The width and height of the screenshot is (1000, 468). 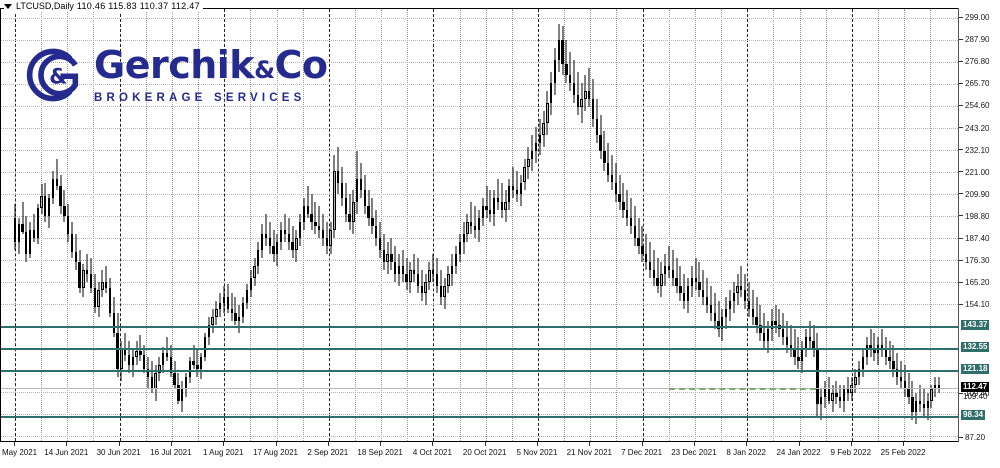 I want to click on chevron-down-icon, so click(x=8, y=6).